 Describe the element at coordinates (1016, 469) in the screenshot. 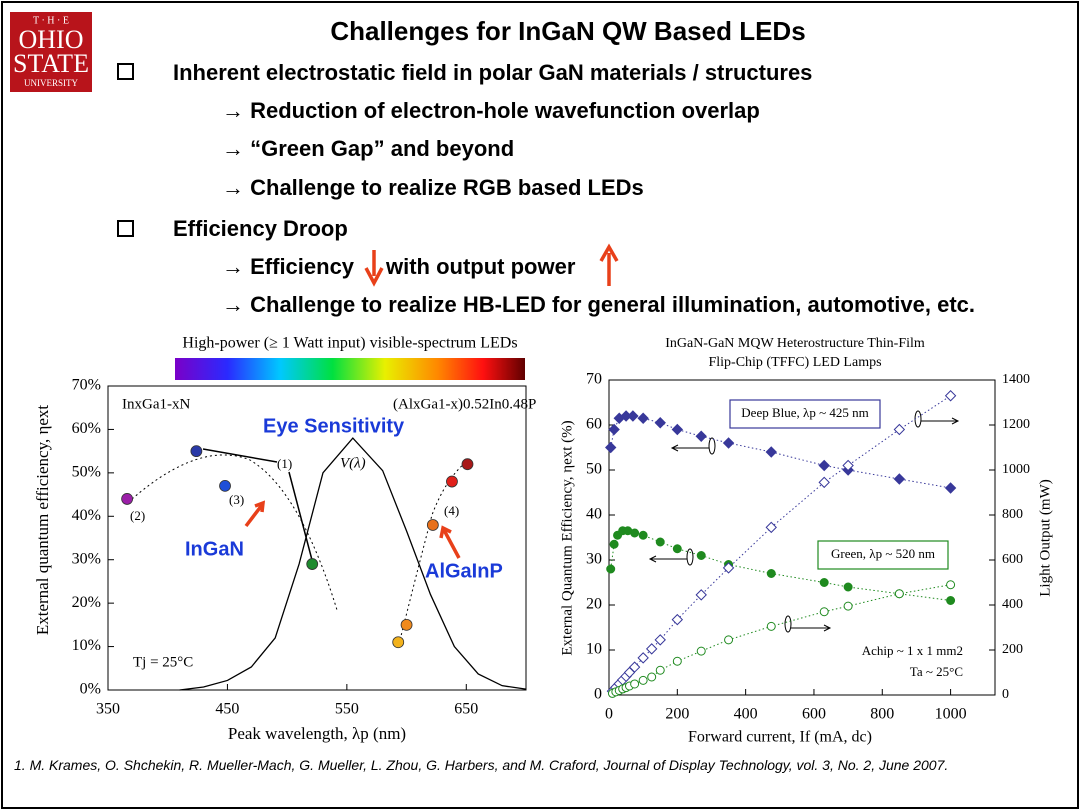

I see `y2-tick-label: 1000` at that location.